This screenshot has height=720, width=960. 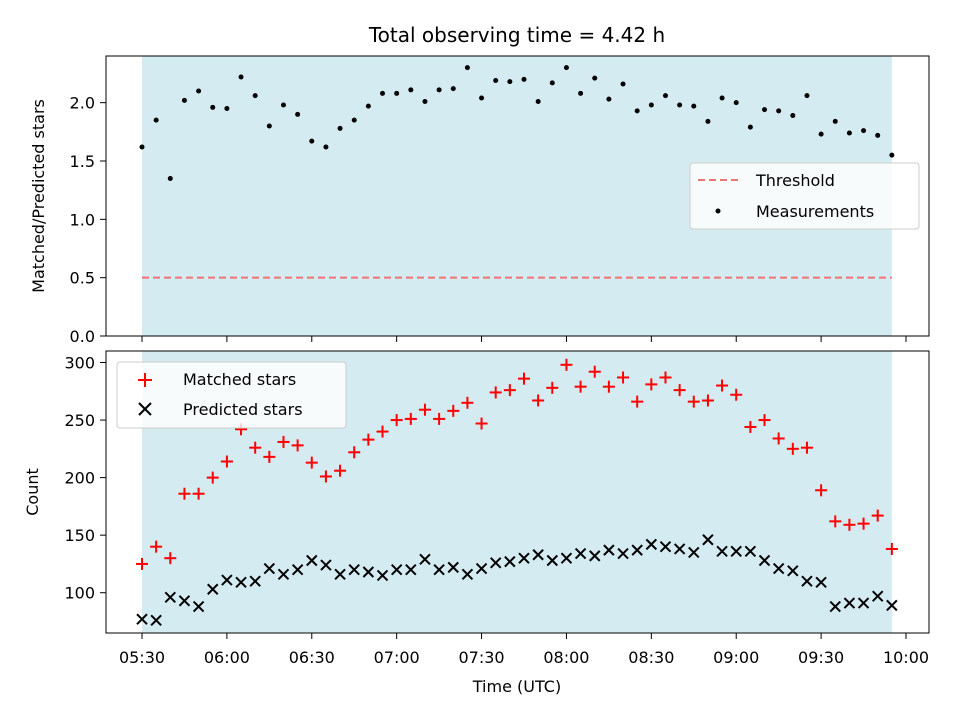 What do you see at coordinates (38, 196) in the screenshot?
I see `top-panel-y-label: Matched/Predicted stars` at bounding box center [38, 196].